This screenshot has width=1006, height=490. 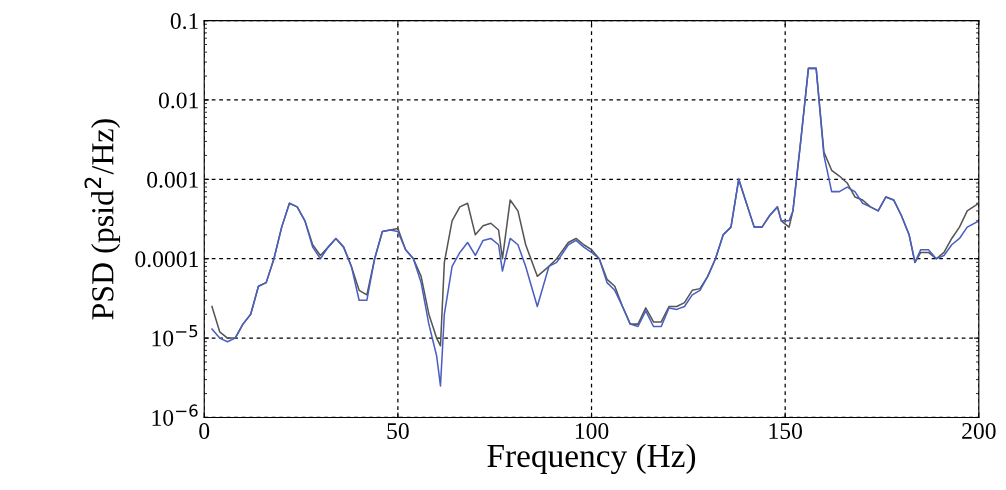 I want to click on y-tick-label: 0.001, so click(x=172, y=179).